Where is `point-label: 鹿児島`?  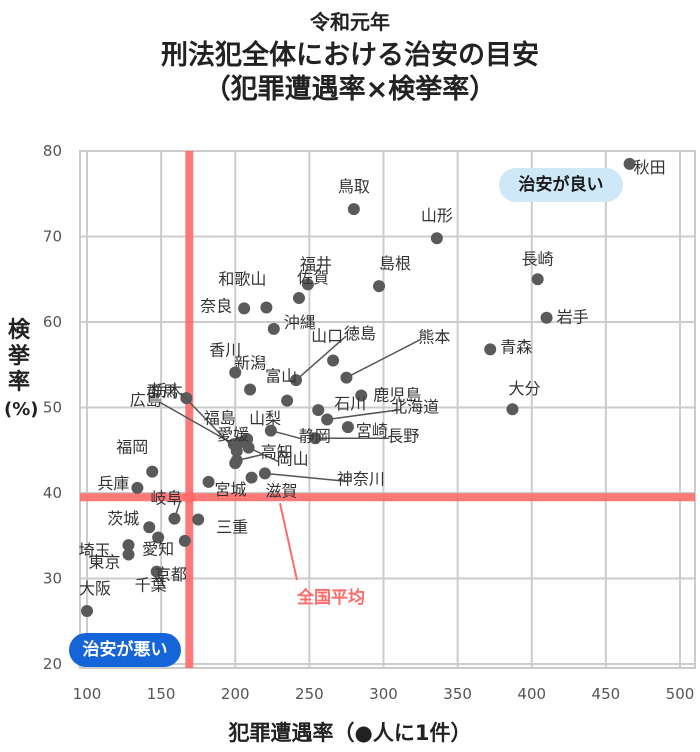
point-label: 鹿児島 is located at coordinates (397, 395).